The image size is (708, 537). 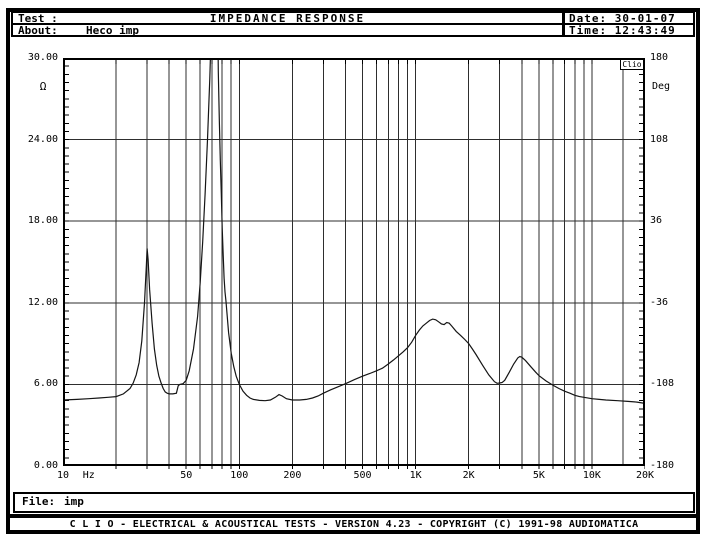 What do you see at coordinates (661, 86) in the screenshot?
I see `deg-unit-label: Deg` at bounding box center [661, 86].